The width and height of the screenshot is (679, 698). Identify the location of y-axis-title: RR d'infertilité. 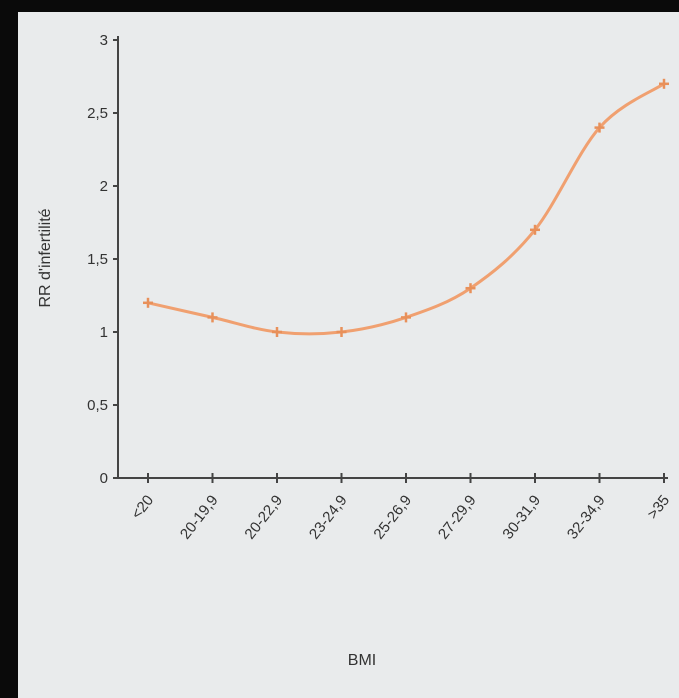
(45, 257).